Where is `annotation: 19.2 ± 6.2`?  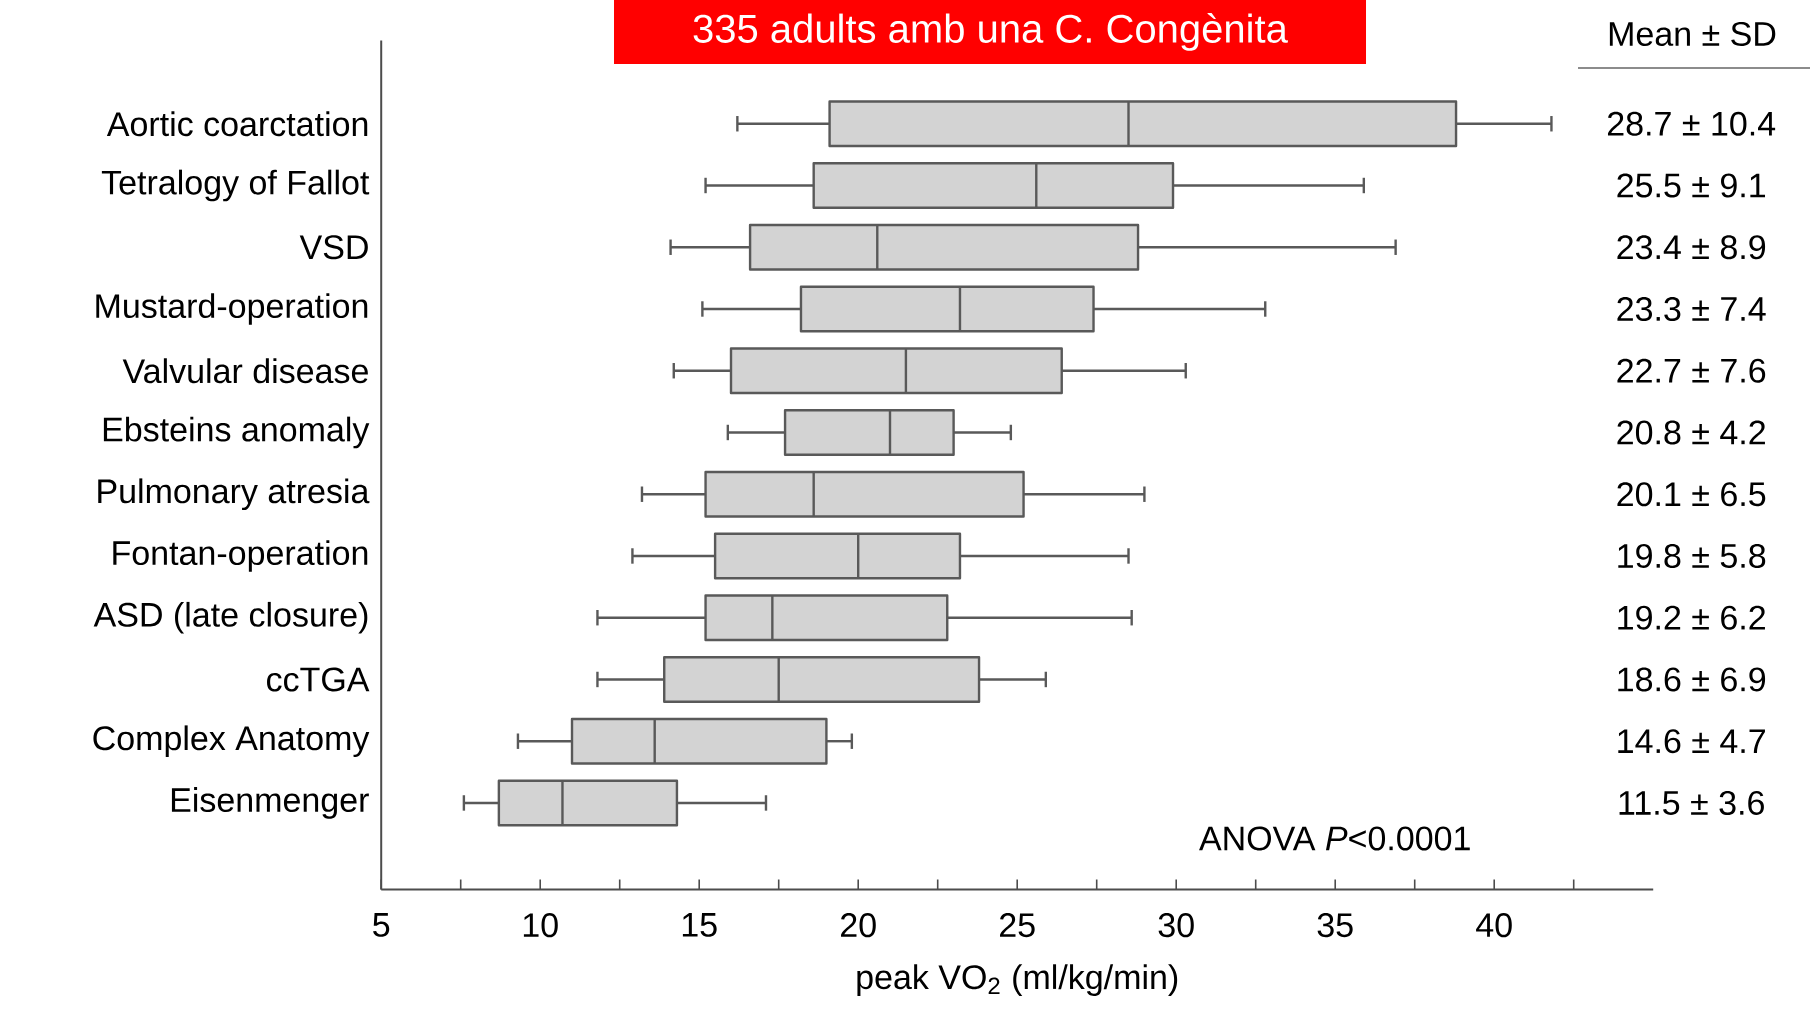 annotation: 19.2 ± 6.2 is located at coordinates (1691, 617).